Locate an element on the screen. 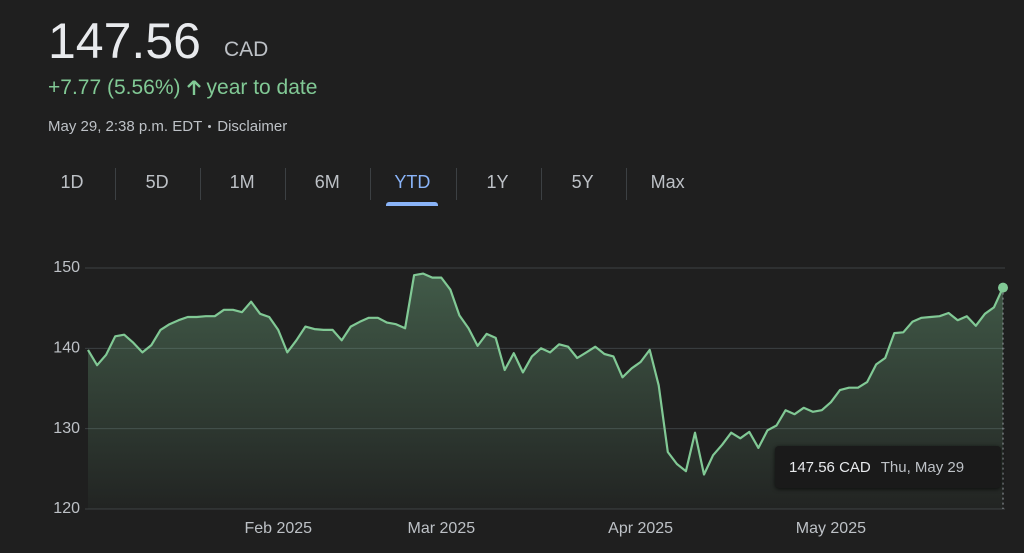 The width and height of the screenshot is (1024, 553). tooltip-value: 147.56 CAD is located at coordinates (830, 467).